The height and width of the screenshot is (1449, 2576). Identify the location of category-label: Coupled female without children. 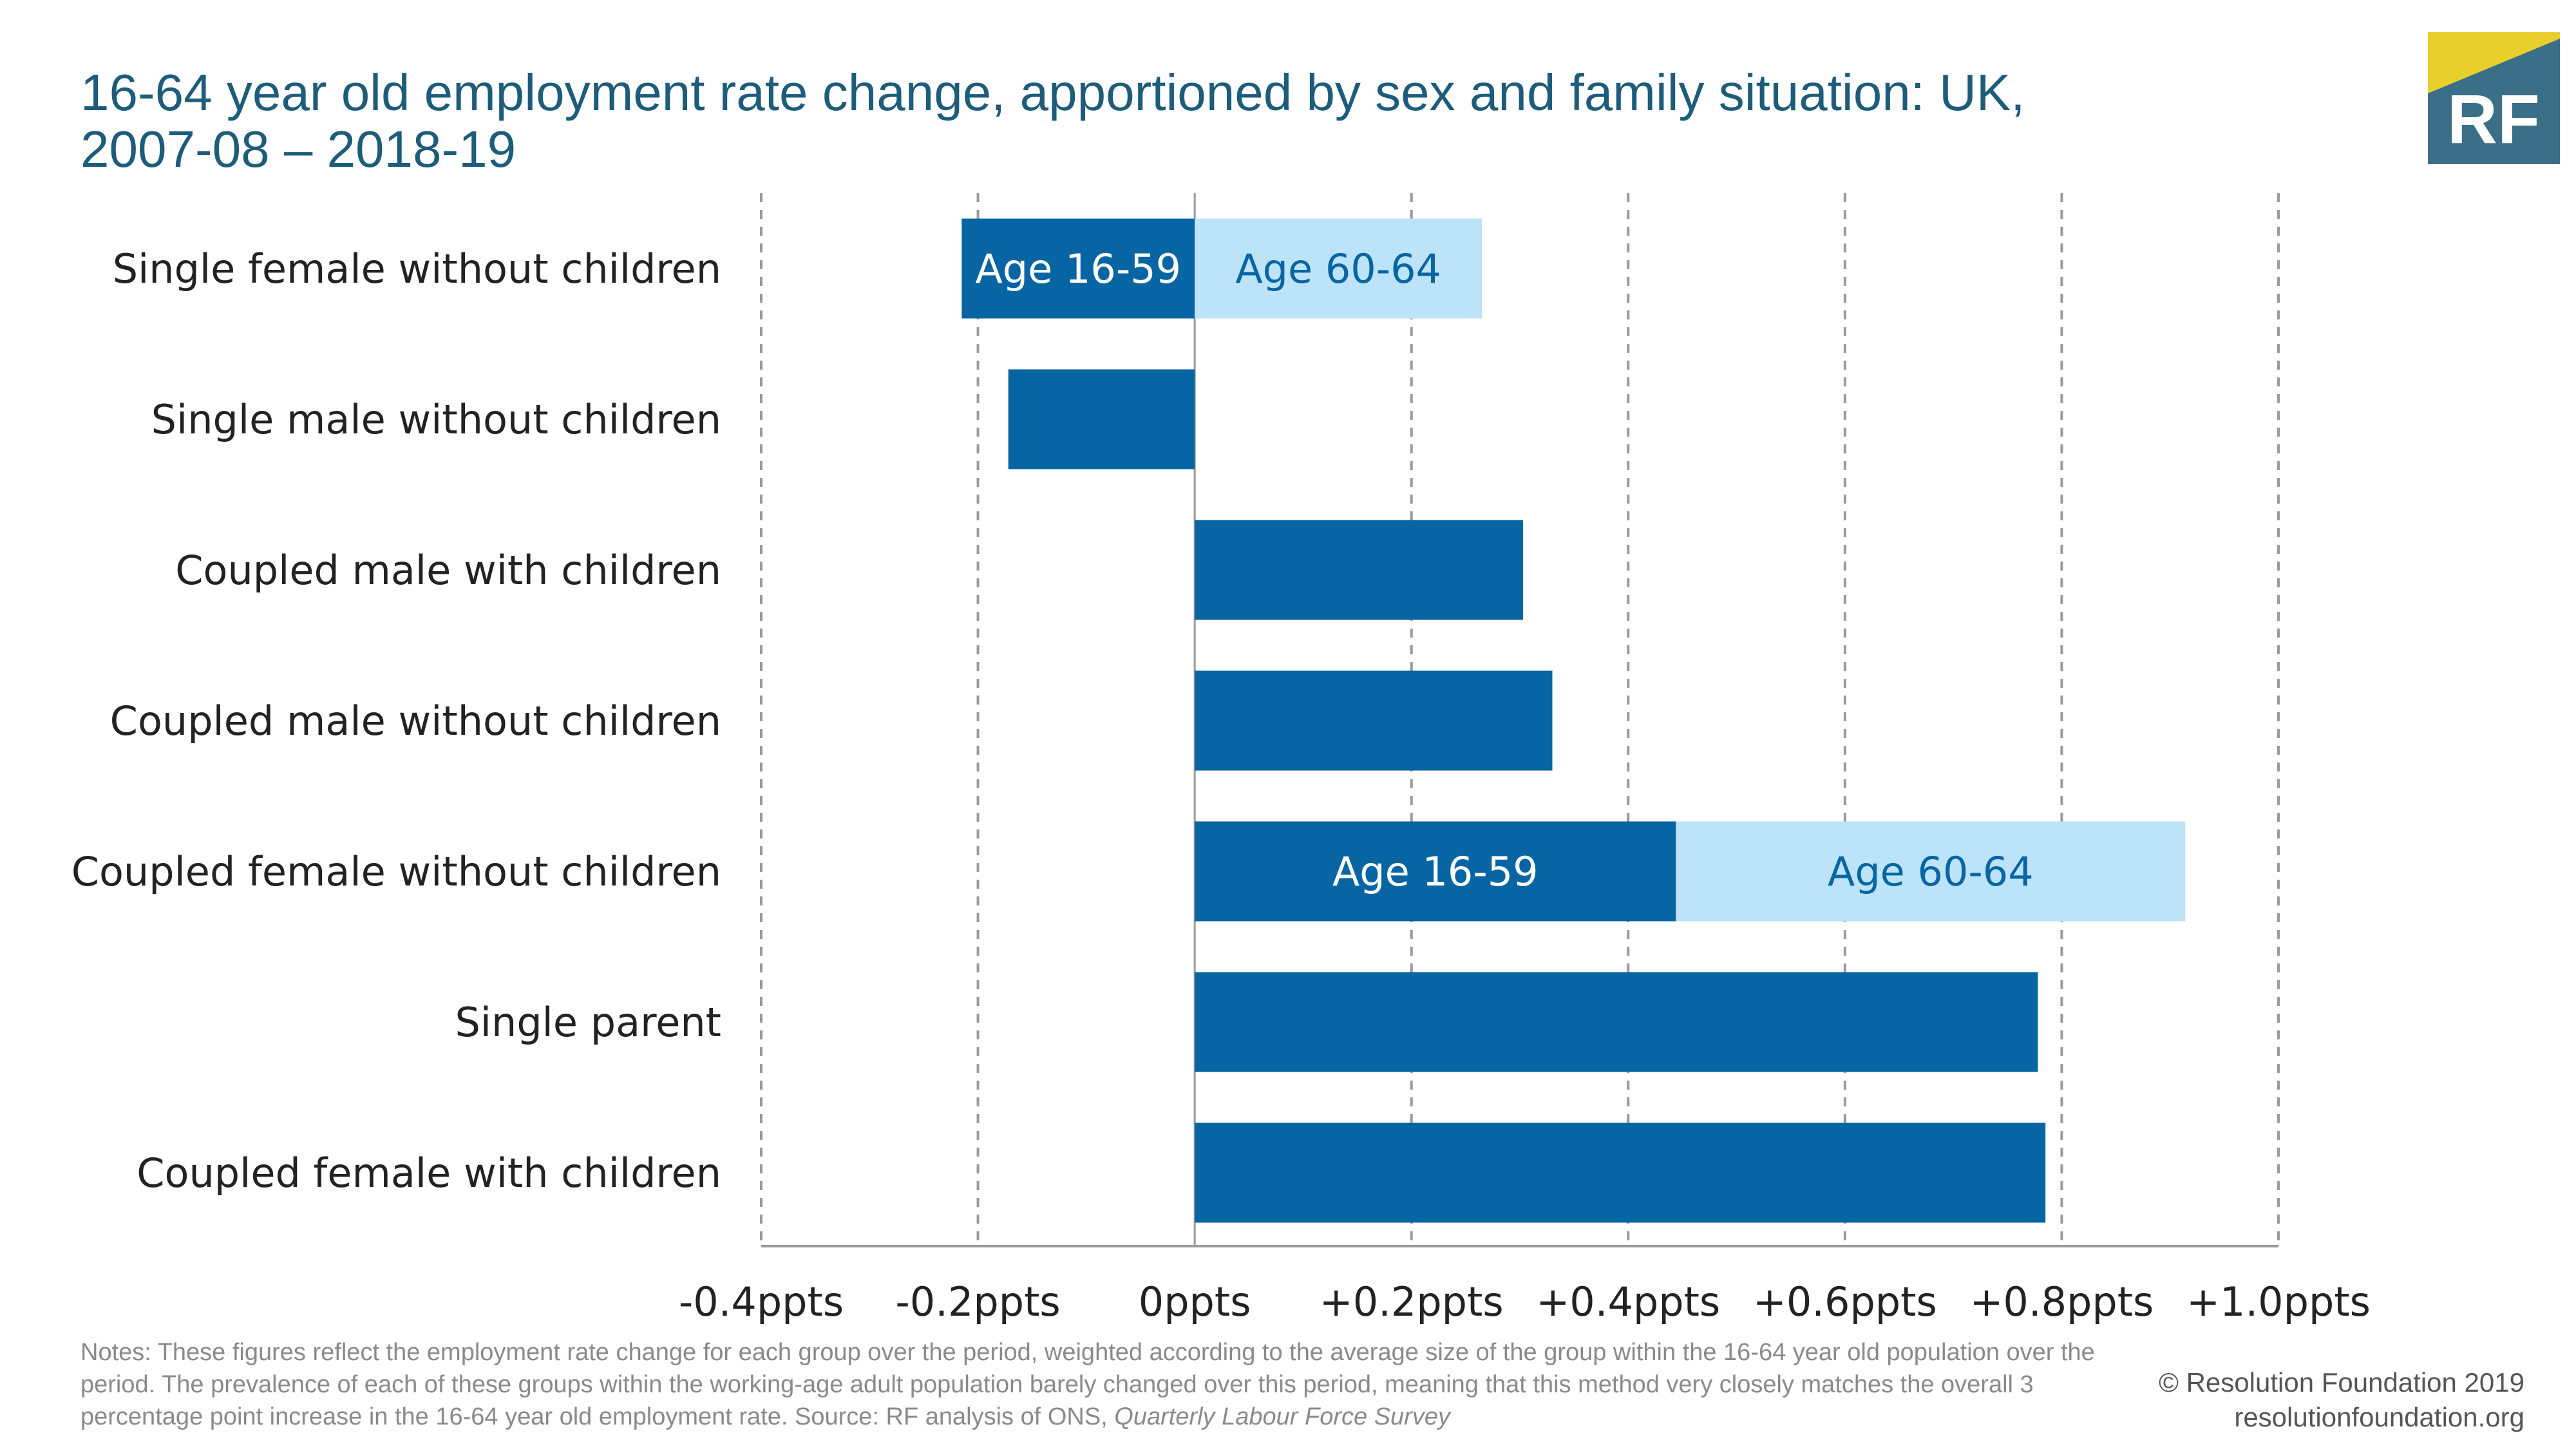
(396, 872).